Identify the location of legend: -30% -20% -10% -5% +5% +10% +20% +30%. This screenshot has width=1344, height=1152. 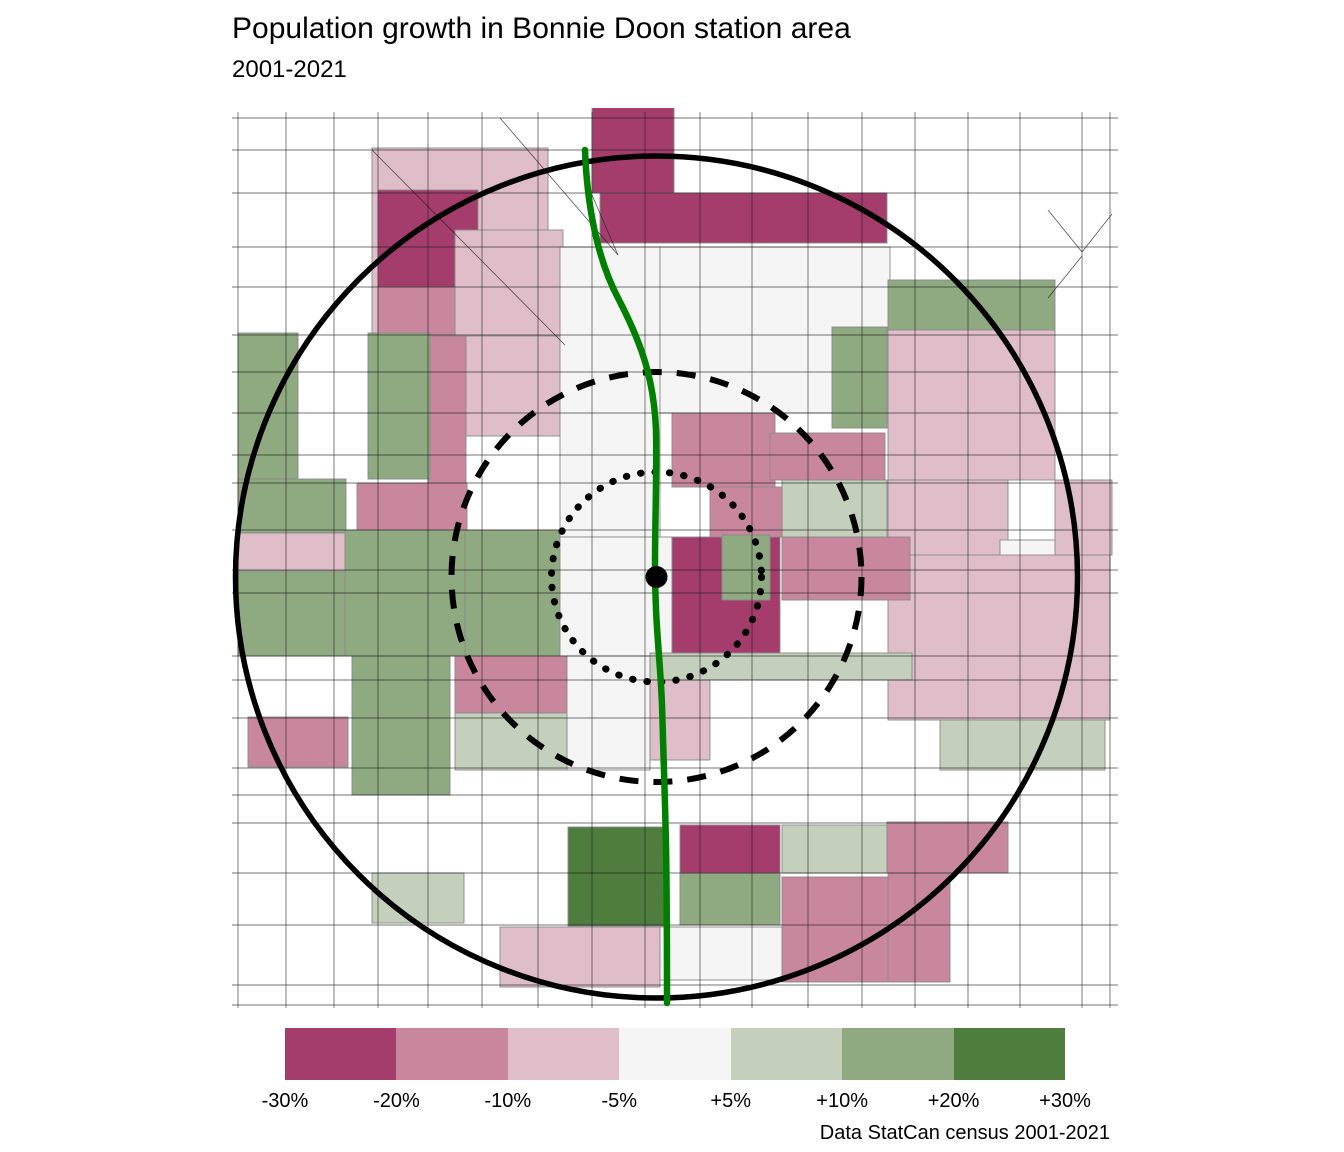
(676, 1073).